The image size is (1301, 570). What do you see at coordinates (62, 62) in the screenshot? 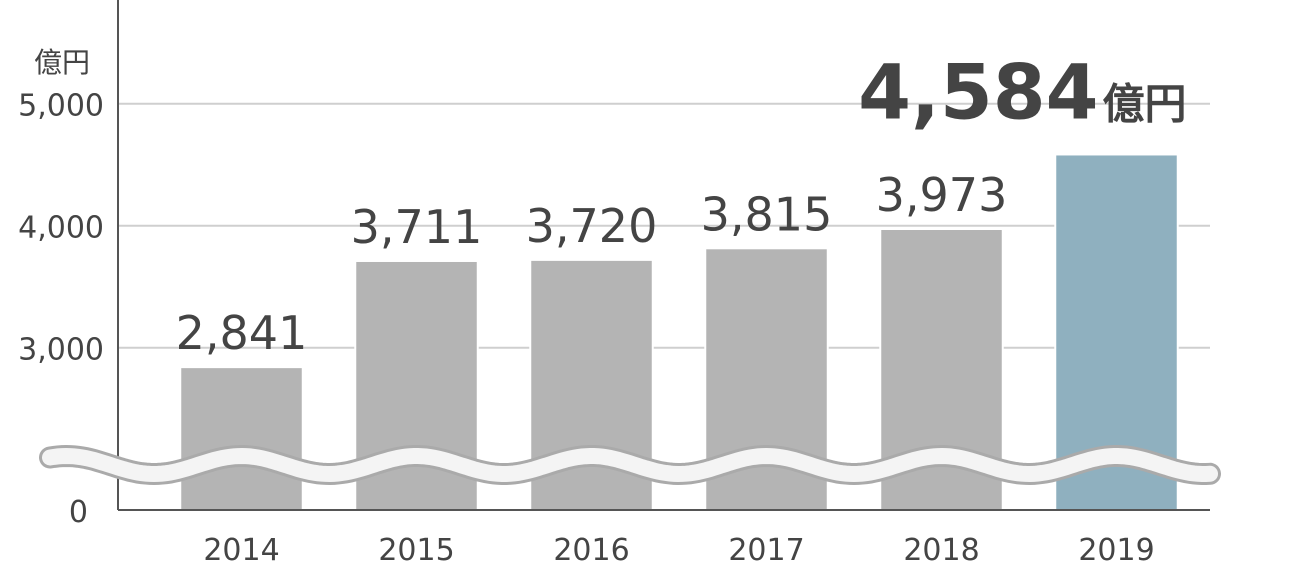
I see `y-axis-unit: 億円` at bounding box center [62, 62].